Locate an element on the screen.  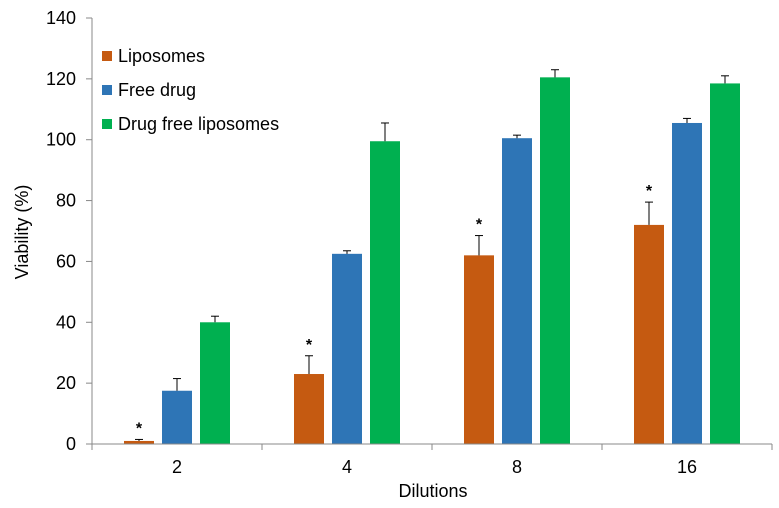
y-axis-label: Viability (%) is located at coordinates (22, 232).